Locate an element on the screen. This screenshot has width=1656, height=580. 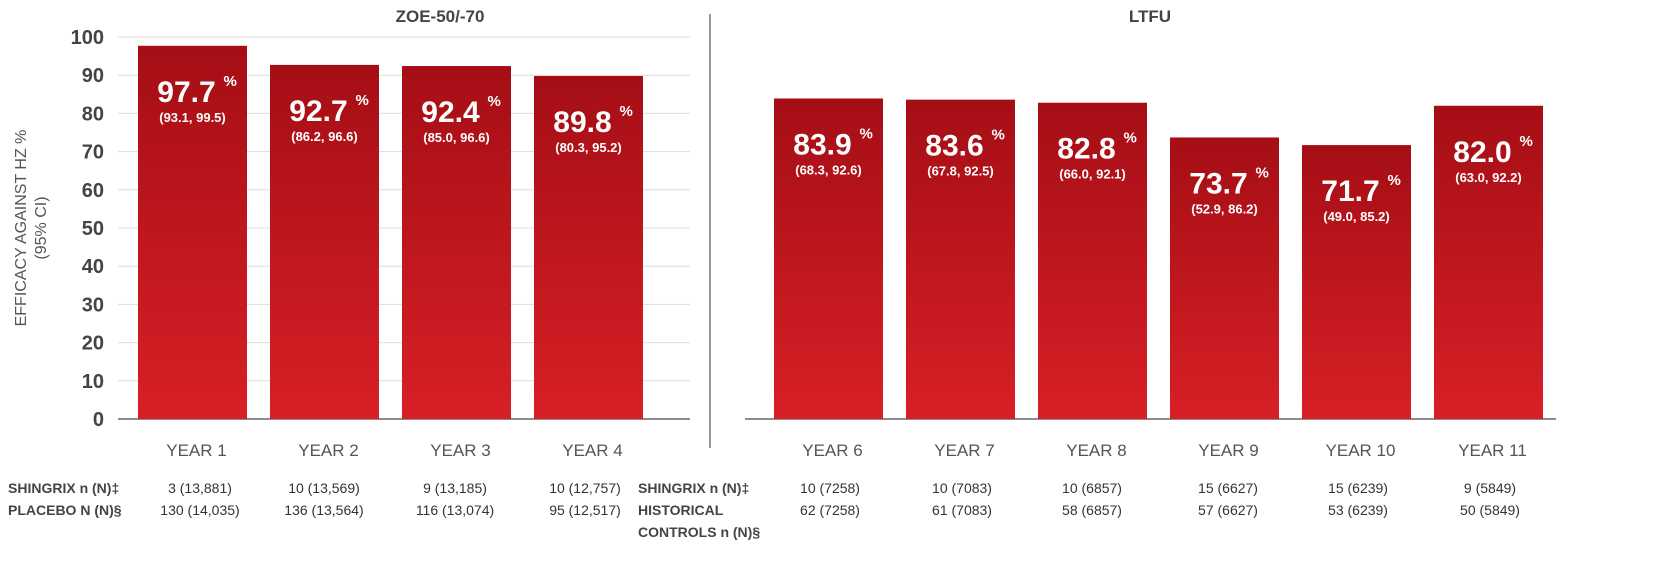
table-cell: 53 (6239) is located at coordinates (1358, 510).